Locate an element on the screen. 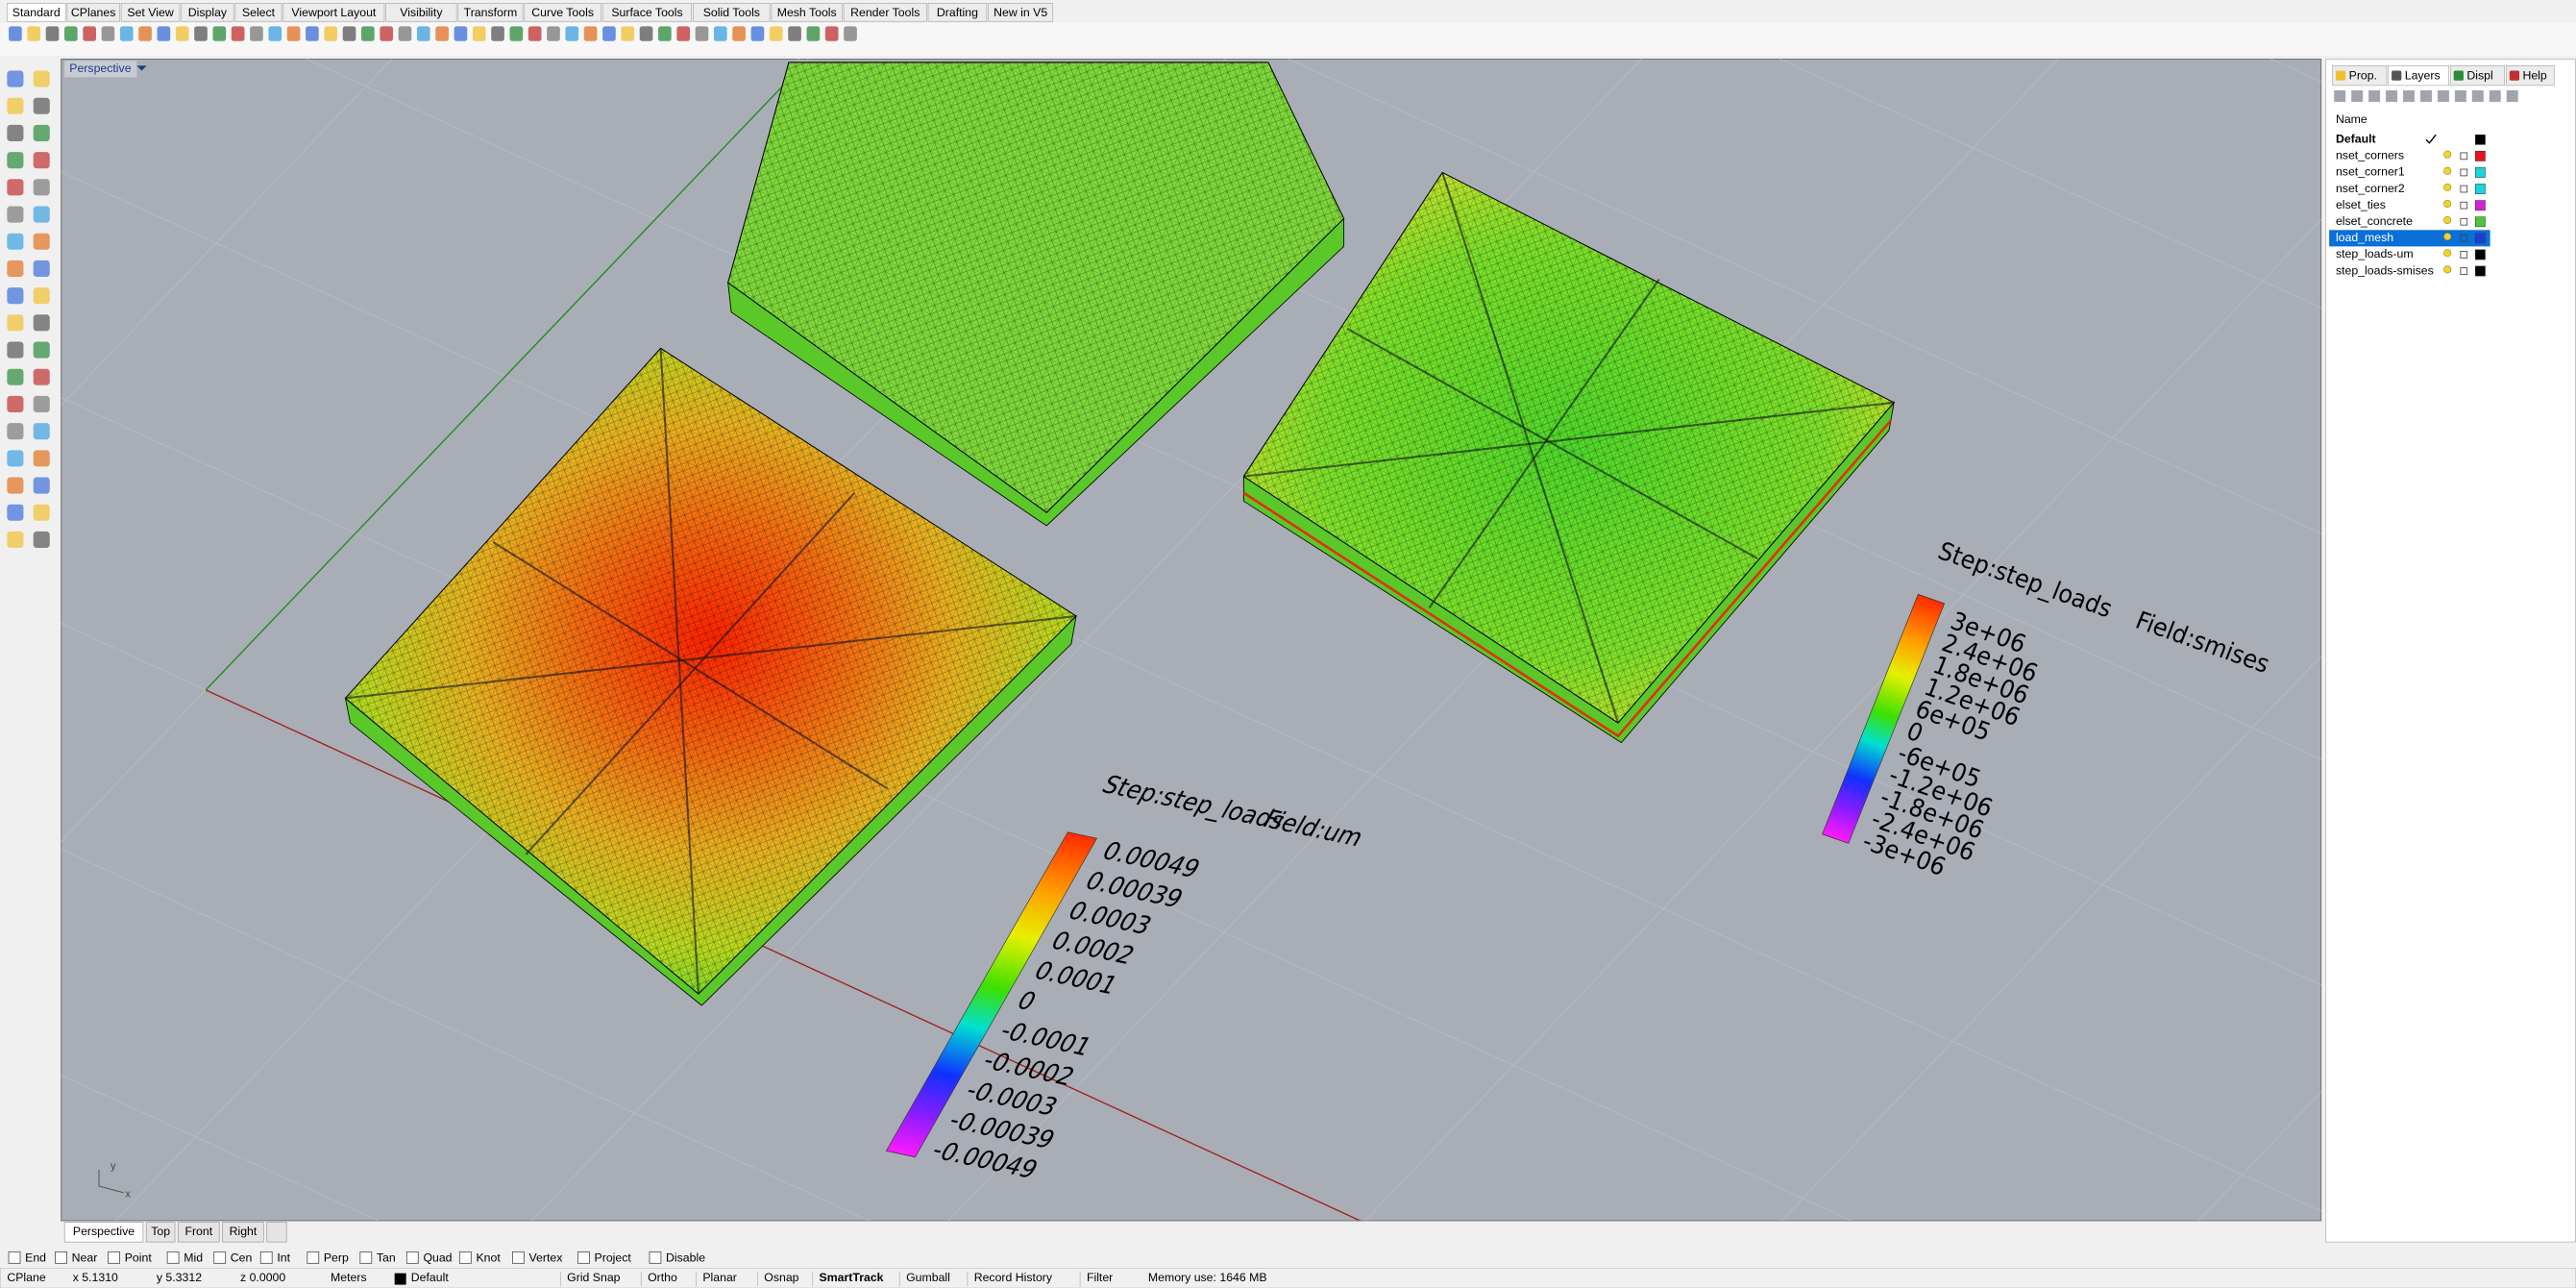 The width and height of the screenshot is (2576, 1288). osnap-label: Disable is located at coordinates (685, 1258).